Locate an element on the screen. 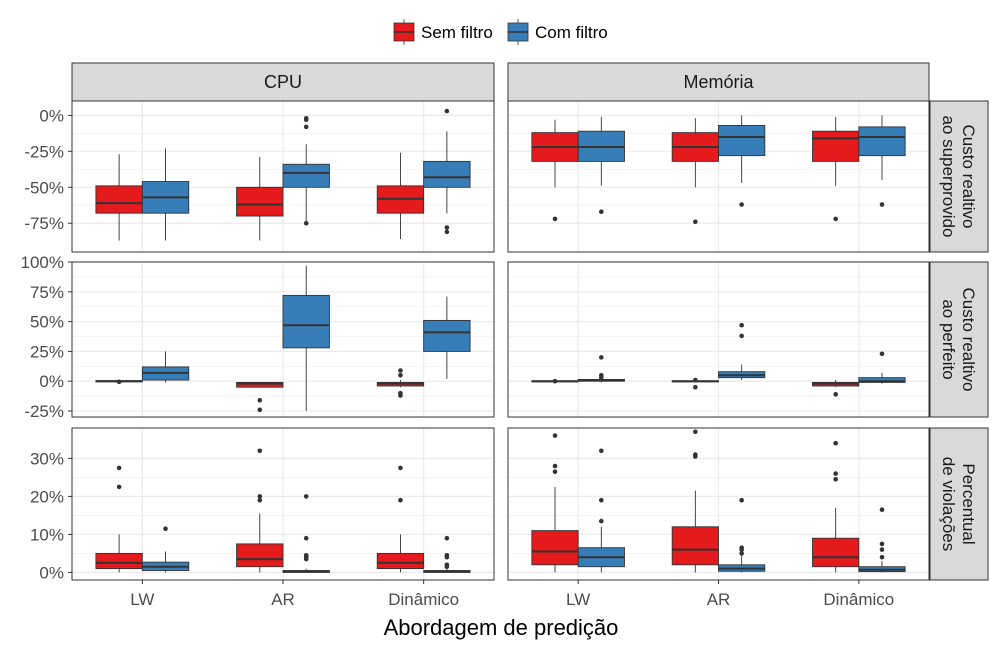 This screenshot has height=650, width=1000. panel-cpu-row-2: 30% 20% 10% 0% LW AR Dinâmico is located at coordinates (262, 518).